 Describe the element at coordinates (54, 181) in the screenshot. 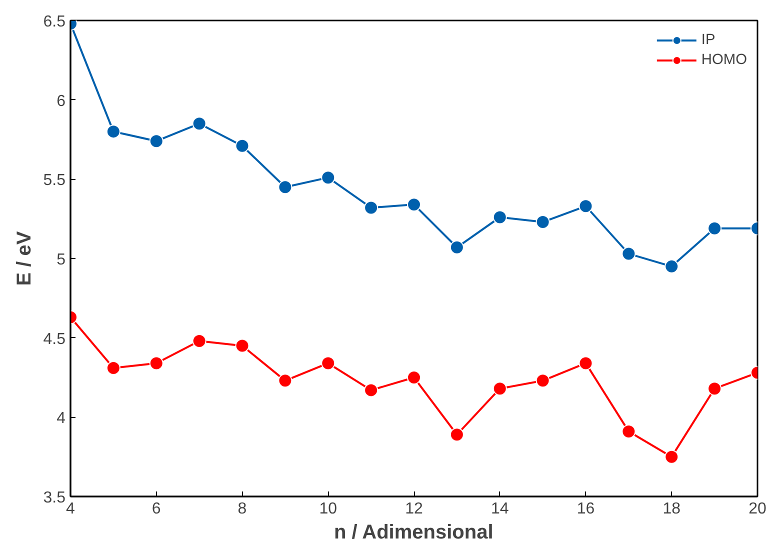

I see `y-tick-label: 5.5` at that location.